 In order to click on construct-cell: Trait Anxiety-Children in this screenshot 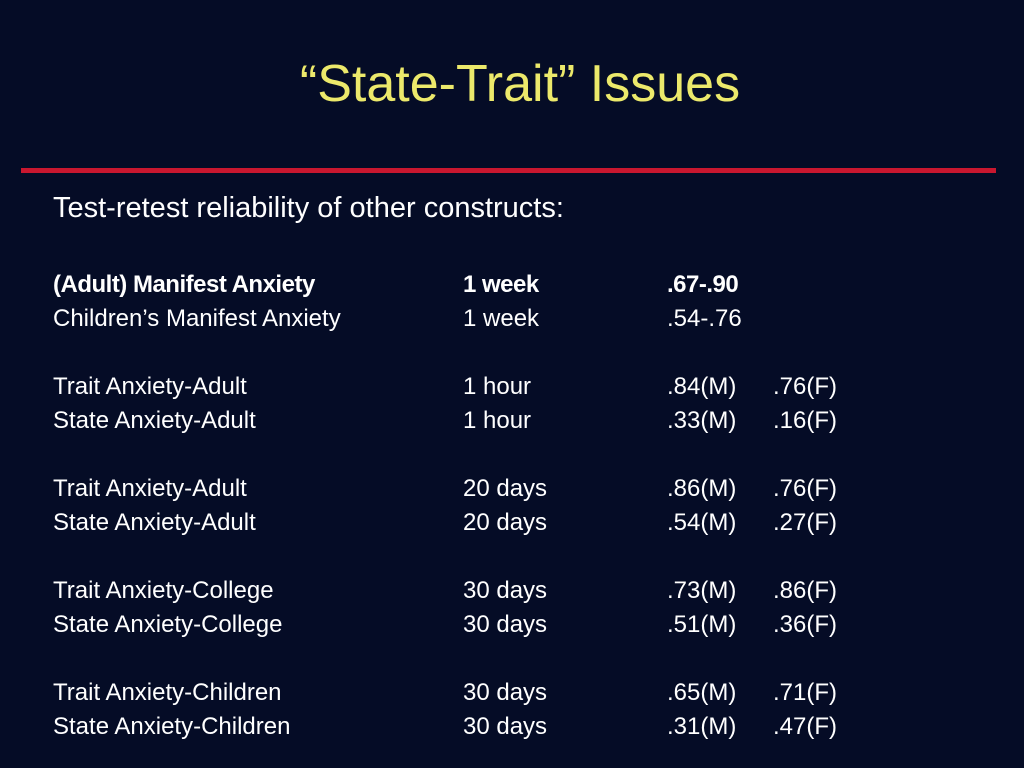, I will do `click(167, 692)`.